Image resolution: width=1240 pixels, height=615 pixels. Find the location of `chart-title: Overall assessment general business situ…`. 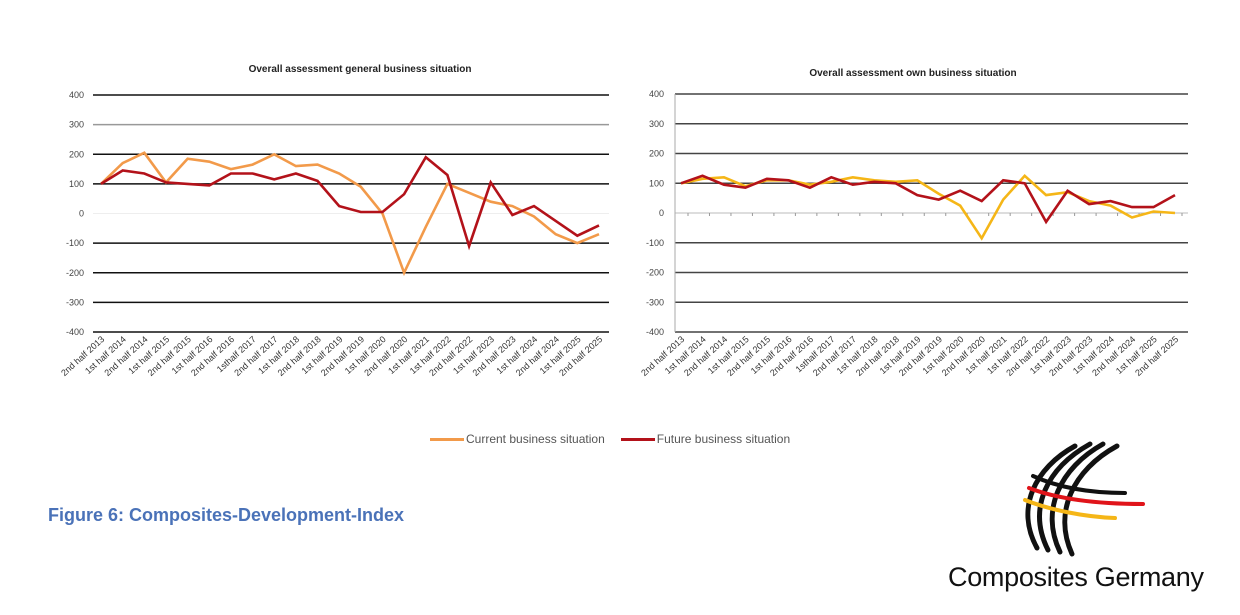

chart-title: Overall assessment general business situ… is located at coordinates (360, 69).